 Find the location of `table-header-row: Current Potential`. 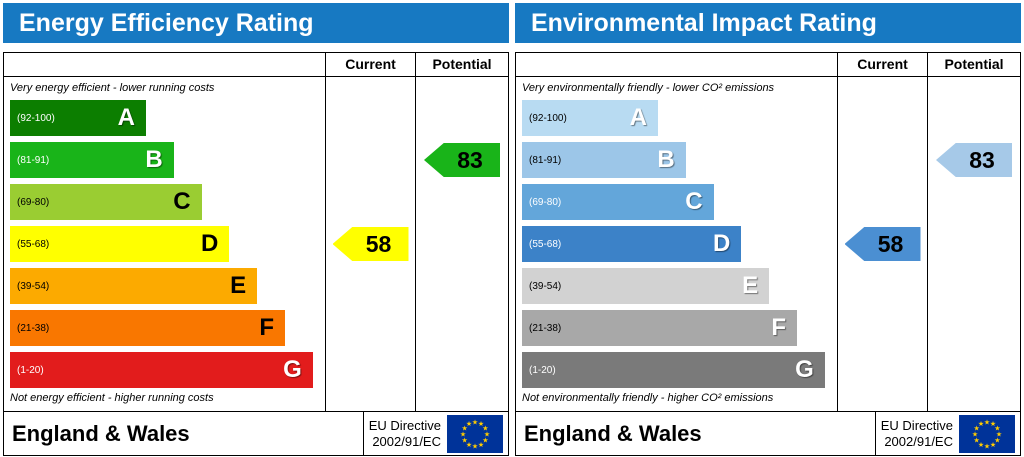

table-header-row: Current Potential is located at coordinates (768, 65).